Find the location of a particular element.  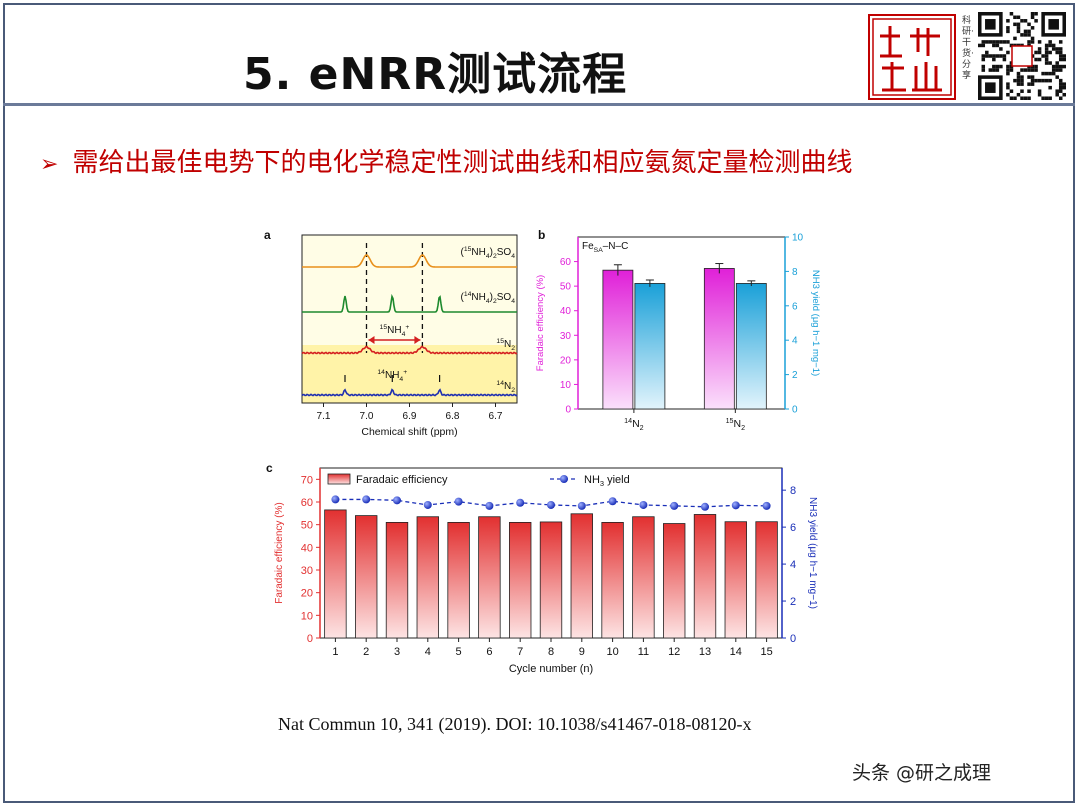

panel-c-x-tick-label: 3 is located at coordinates (397, 652).